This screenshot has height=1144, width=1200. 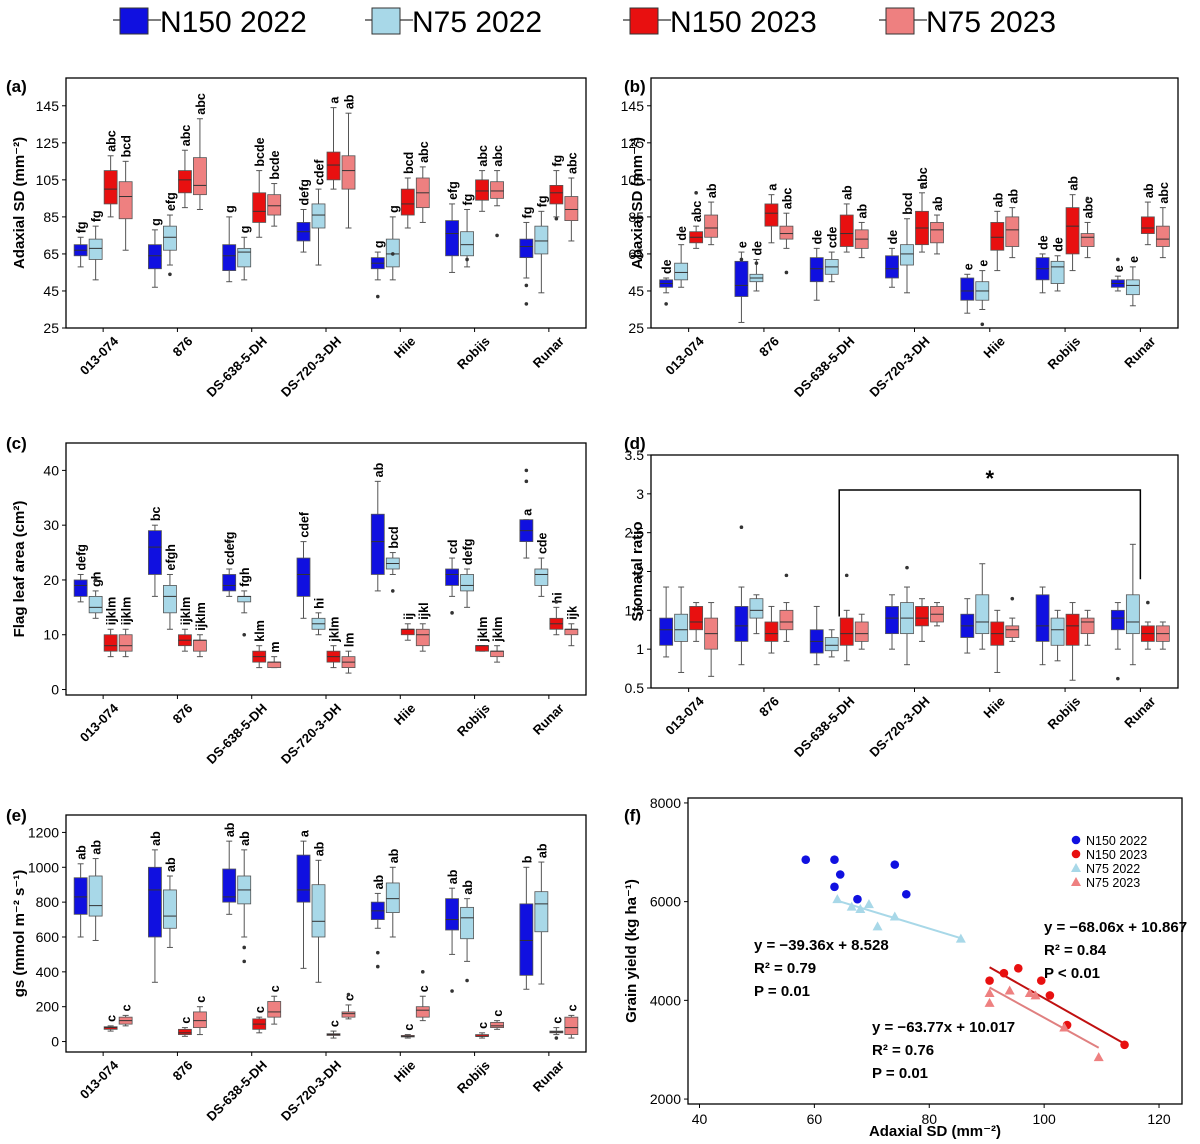 I want to click on box-n150-2022-876: bc, so click(x=155, y=552).